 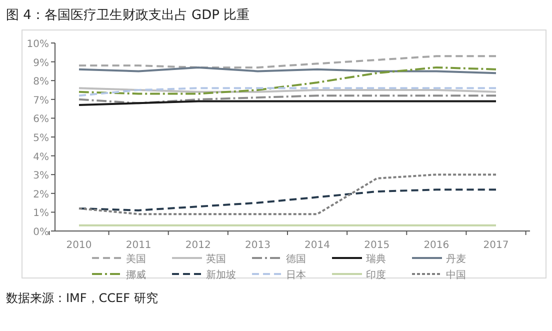 What do you see at coordinates (437, 245) in the screenshot?
I see `x-tick-label: 2016` at bounding box center [437, 245].